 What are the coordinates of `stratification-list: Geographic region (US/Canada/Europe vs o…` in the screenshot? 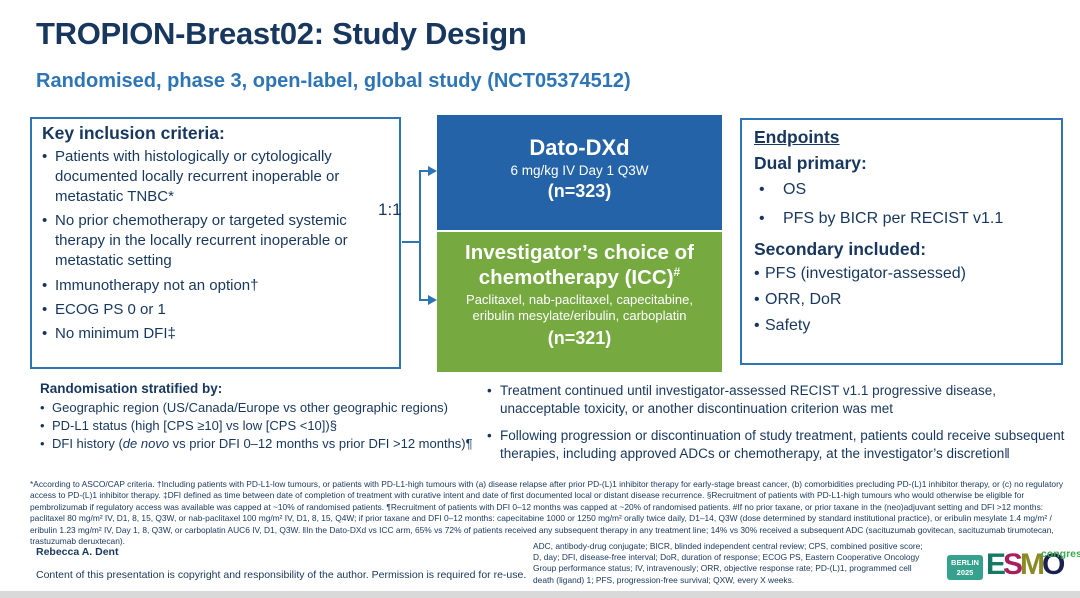 It's located at (265, 426).